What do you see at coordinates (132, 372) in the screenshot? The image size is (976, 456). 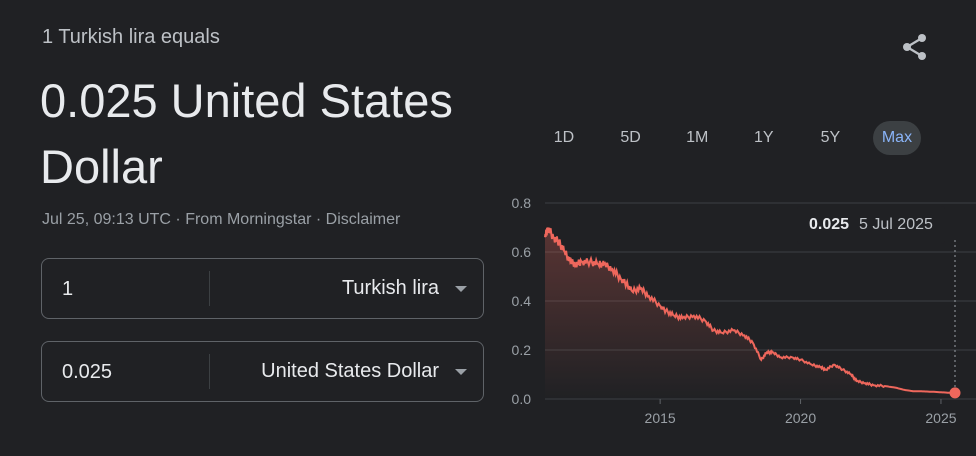 I see `to-amount-input` at bounding box center [132, 372].